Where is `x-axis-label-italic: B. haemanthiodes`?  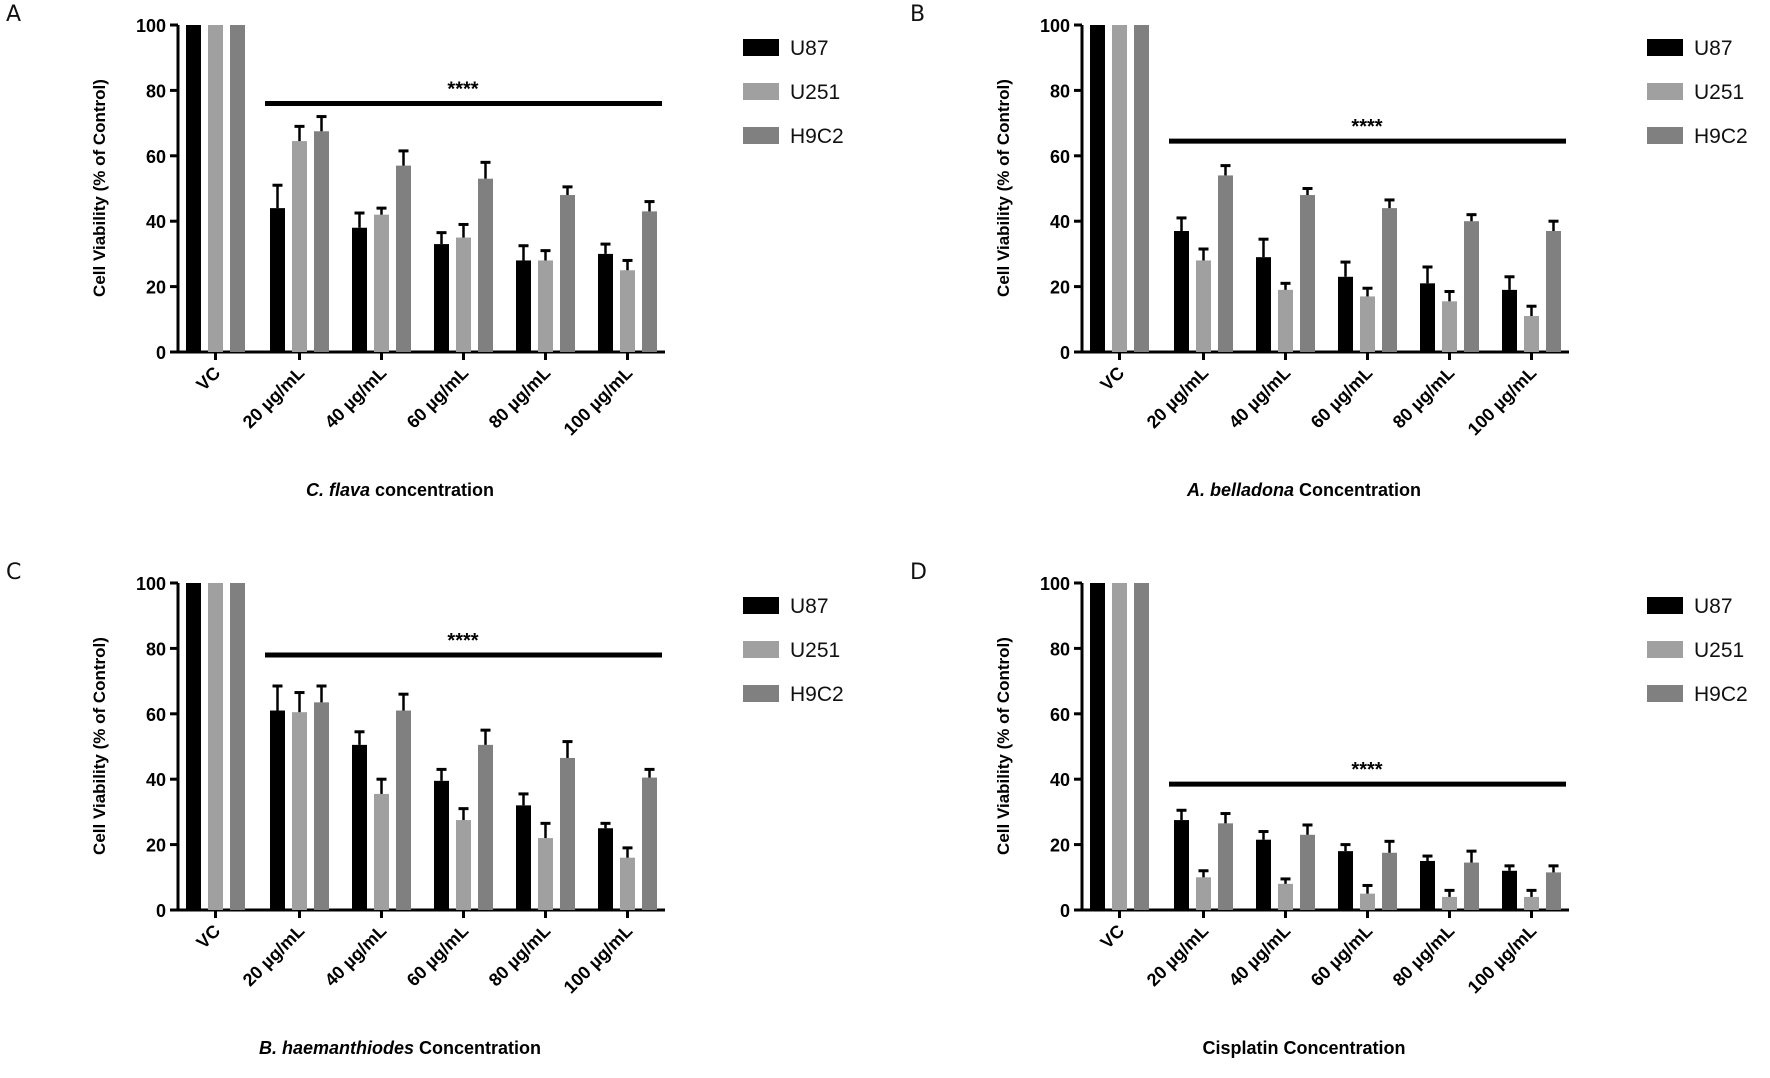 x-axis-label-italic: B. haemanthiodes is located at coordinates (336, 1048).